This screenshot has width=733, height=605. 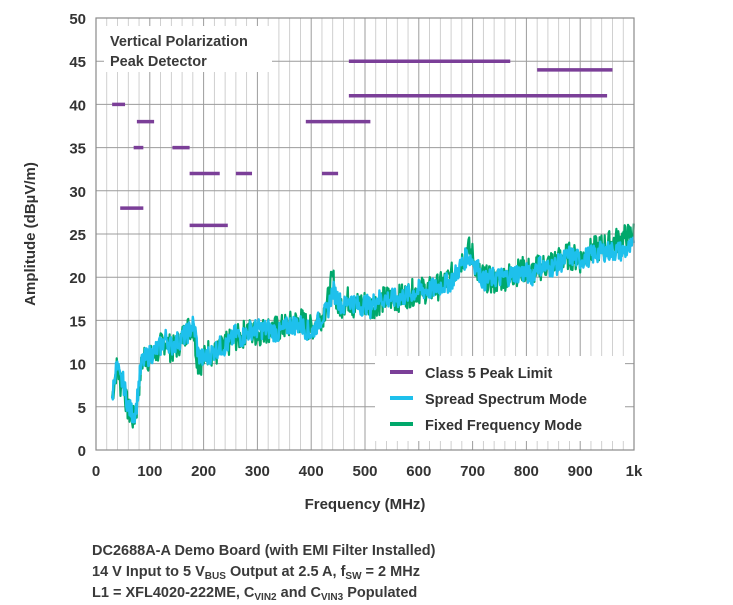 I want to click on x-tick-label: 500, so click(x=364, y=471).